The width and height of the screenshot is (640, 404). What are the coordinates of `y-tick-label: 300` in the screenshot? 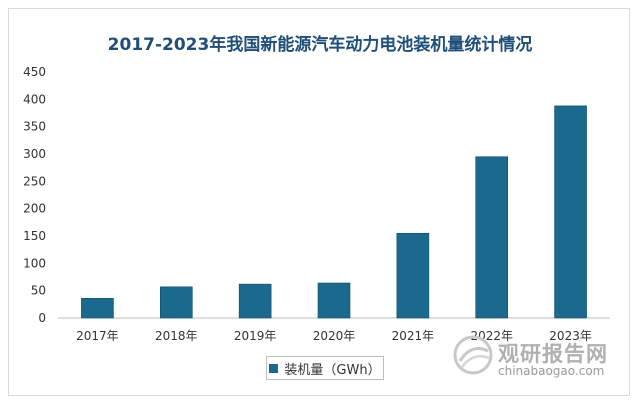 It's located at (34, 154).